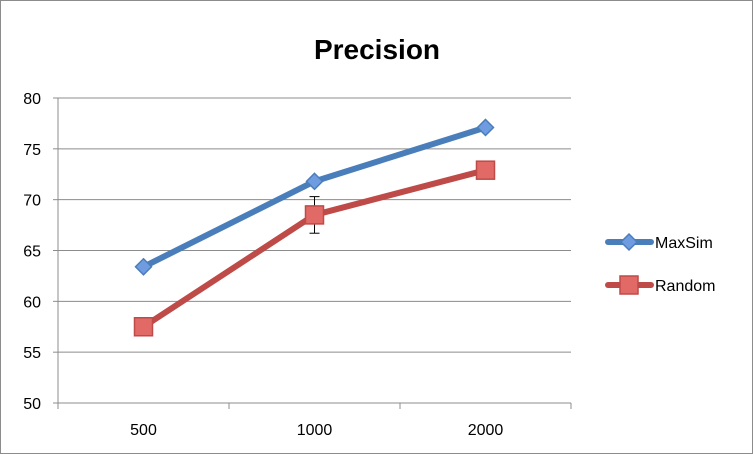 This screenshot has height=454, width=753. Describe the element at coordinates (143, 430) in the screenshot. I see `x-tick-label: 500` at that location.